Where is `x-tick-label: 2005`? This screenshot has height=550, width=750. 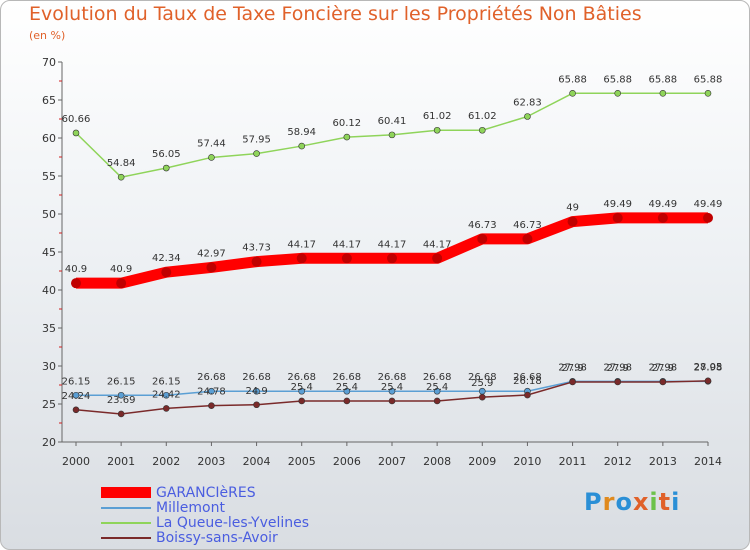 x-tick-label: 2005 is located at coordinates (302, 461).